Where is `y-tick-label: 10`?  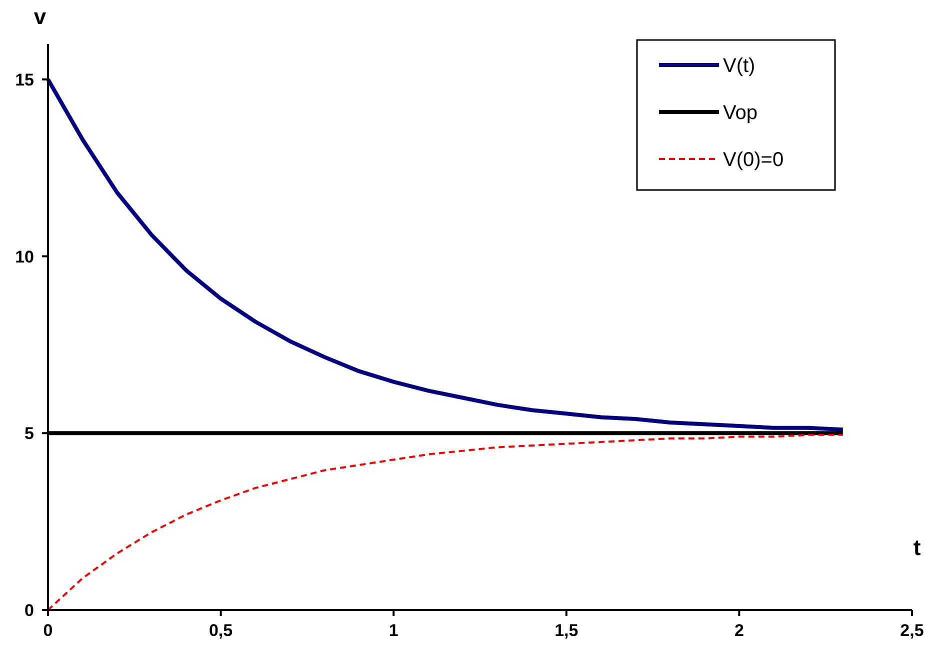
y-tick-label: 10 is located at coordinates (24, 256).